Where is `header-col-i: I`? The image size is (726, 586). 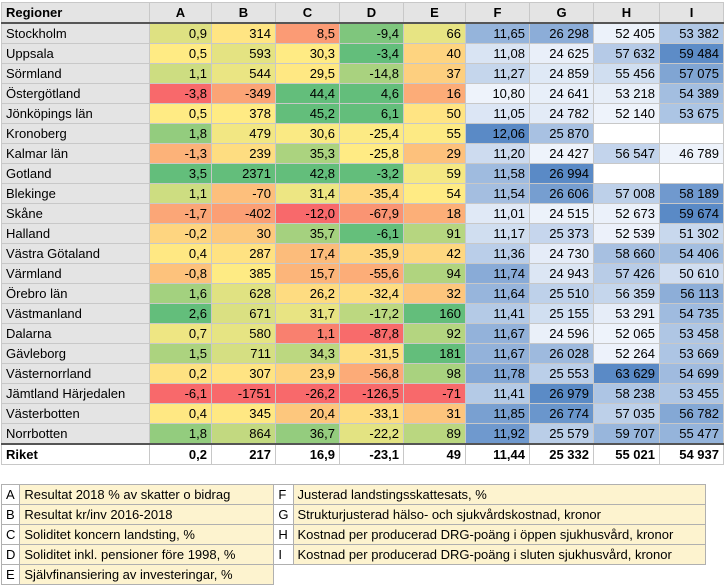
header-col-i: I is located at coordinates (691, 13).